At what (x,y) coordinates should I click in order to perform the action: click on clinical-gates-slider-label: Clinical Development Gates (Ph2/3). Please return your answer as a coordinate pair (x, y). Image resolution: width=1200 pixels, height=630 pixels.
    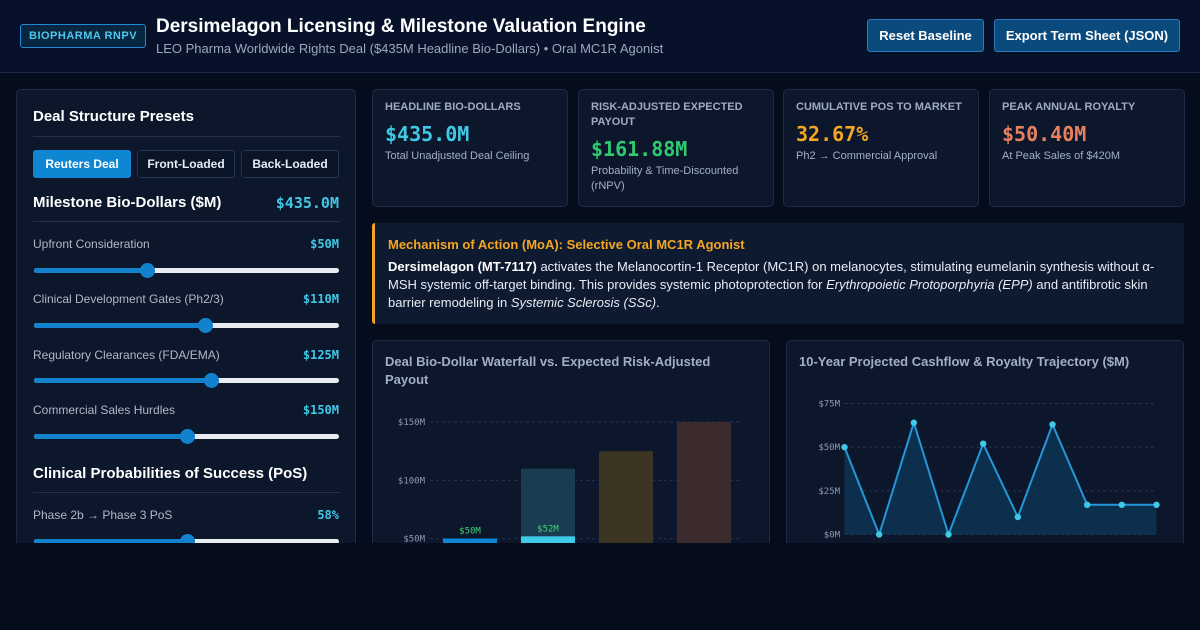
    Looking at the image, I should click on (128, 299).